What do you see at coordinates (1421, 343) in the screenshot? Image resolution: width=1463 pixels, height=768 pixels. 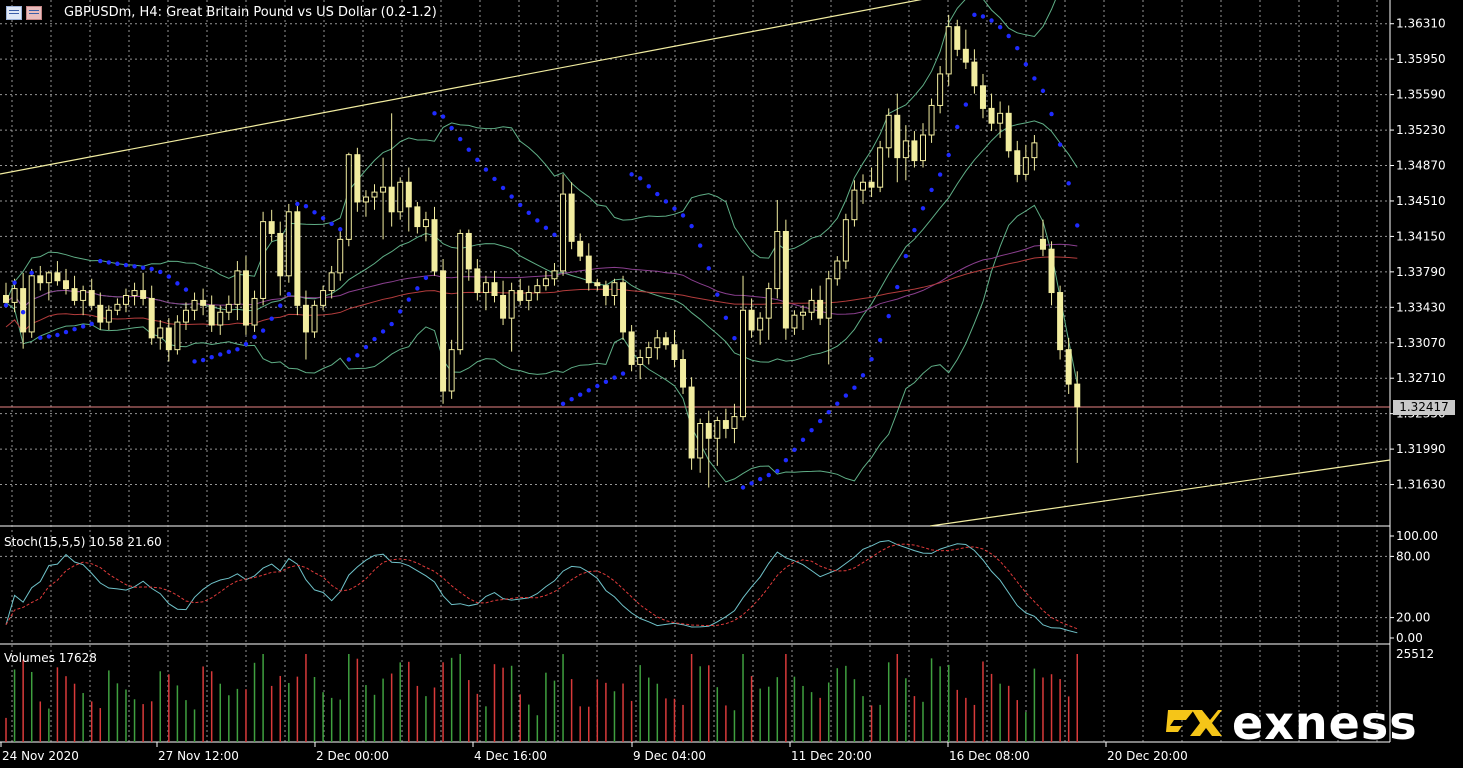 I see `price-tick-label: 1.33070` at bounding box center [1421, 343].